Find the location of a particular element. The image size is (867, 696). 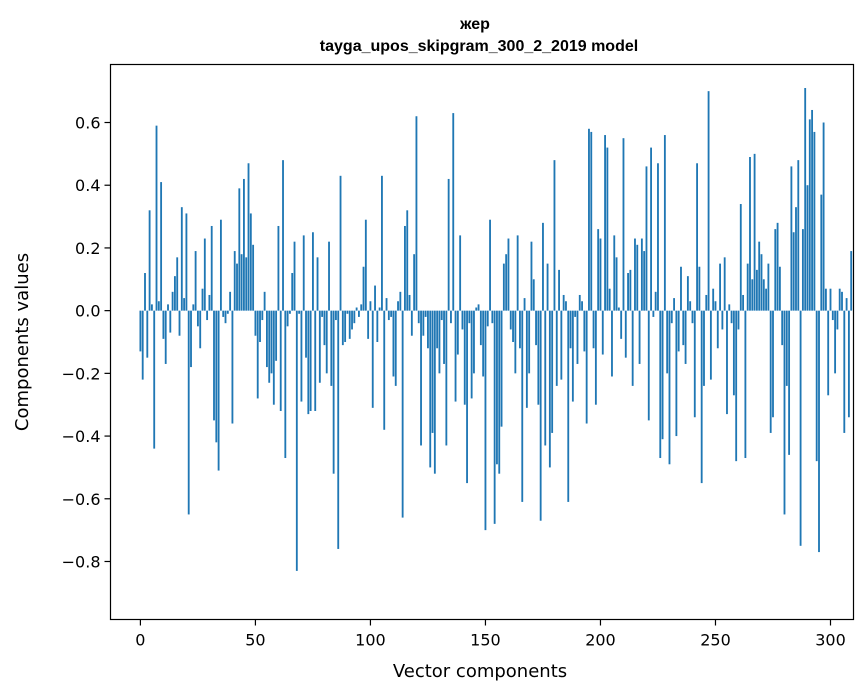

chart-title: жер is located at coordinates (474, 24).